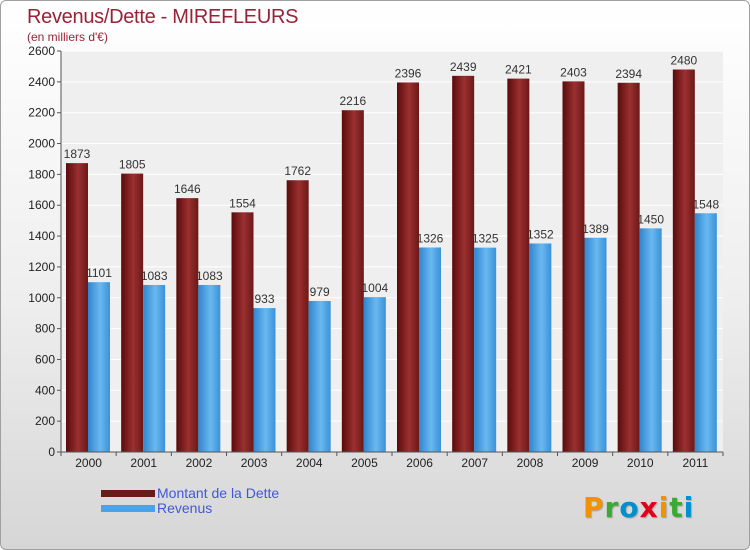  I want to click on y-tick-label: 2000, so click(41, 144).